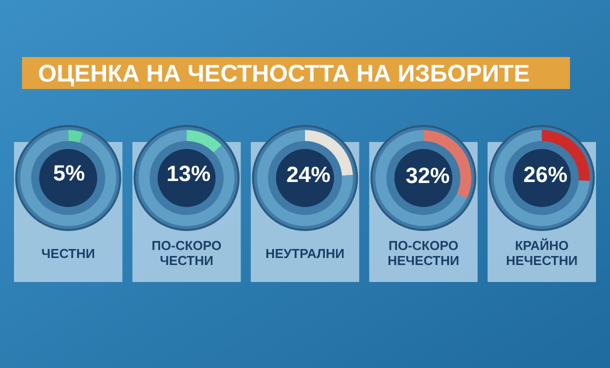 Image resolution: width=610 pixels, height=368 pixels. Describe the element at coordinates (542, 253) in the screenshot. I see `text: КРАЙНО НЕЧЕСТНИ` at that location.